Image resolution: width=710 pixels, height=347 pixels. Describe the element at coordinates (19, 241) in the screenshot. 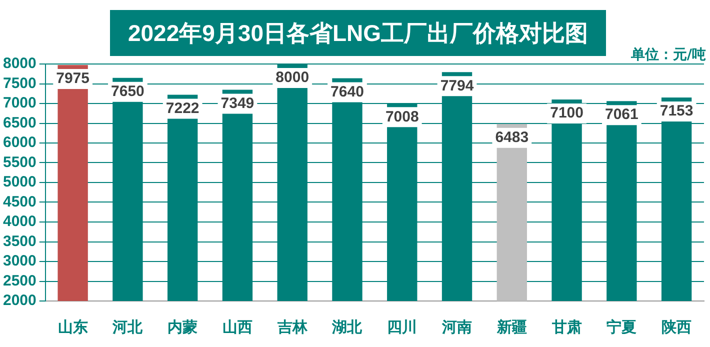

I see `y-tick-label: 3500` at that location.